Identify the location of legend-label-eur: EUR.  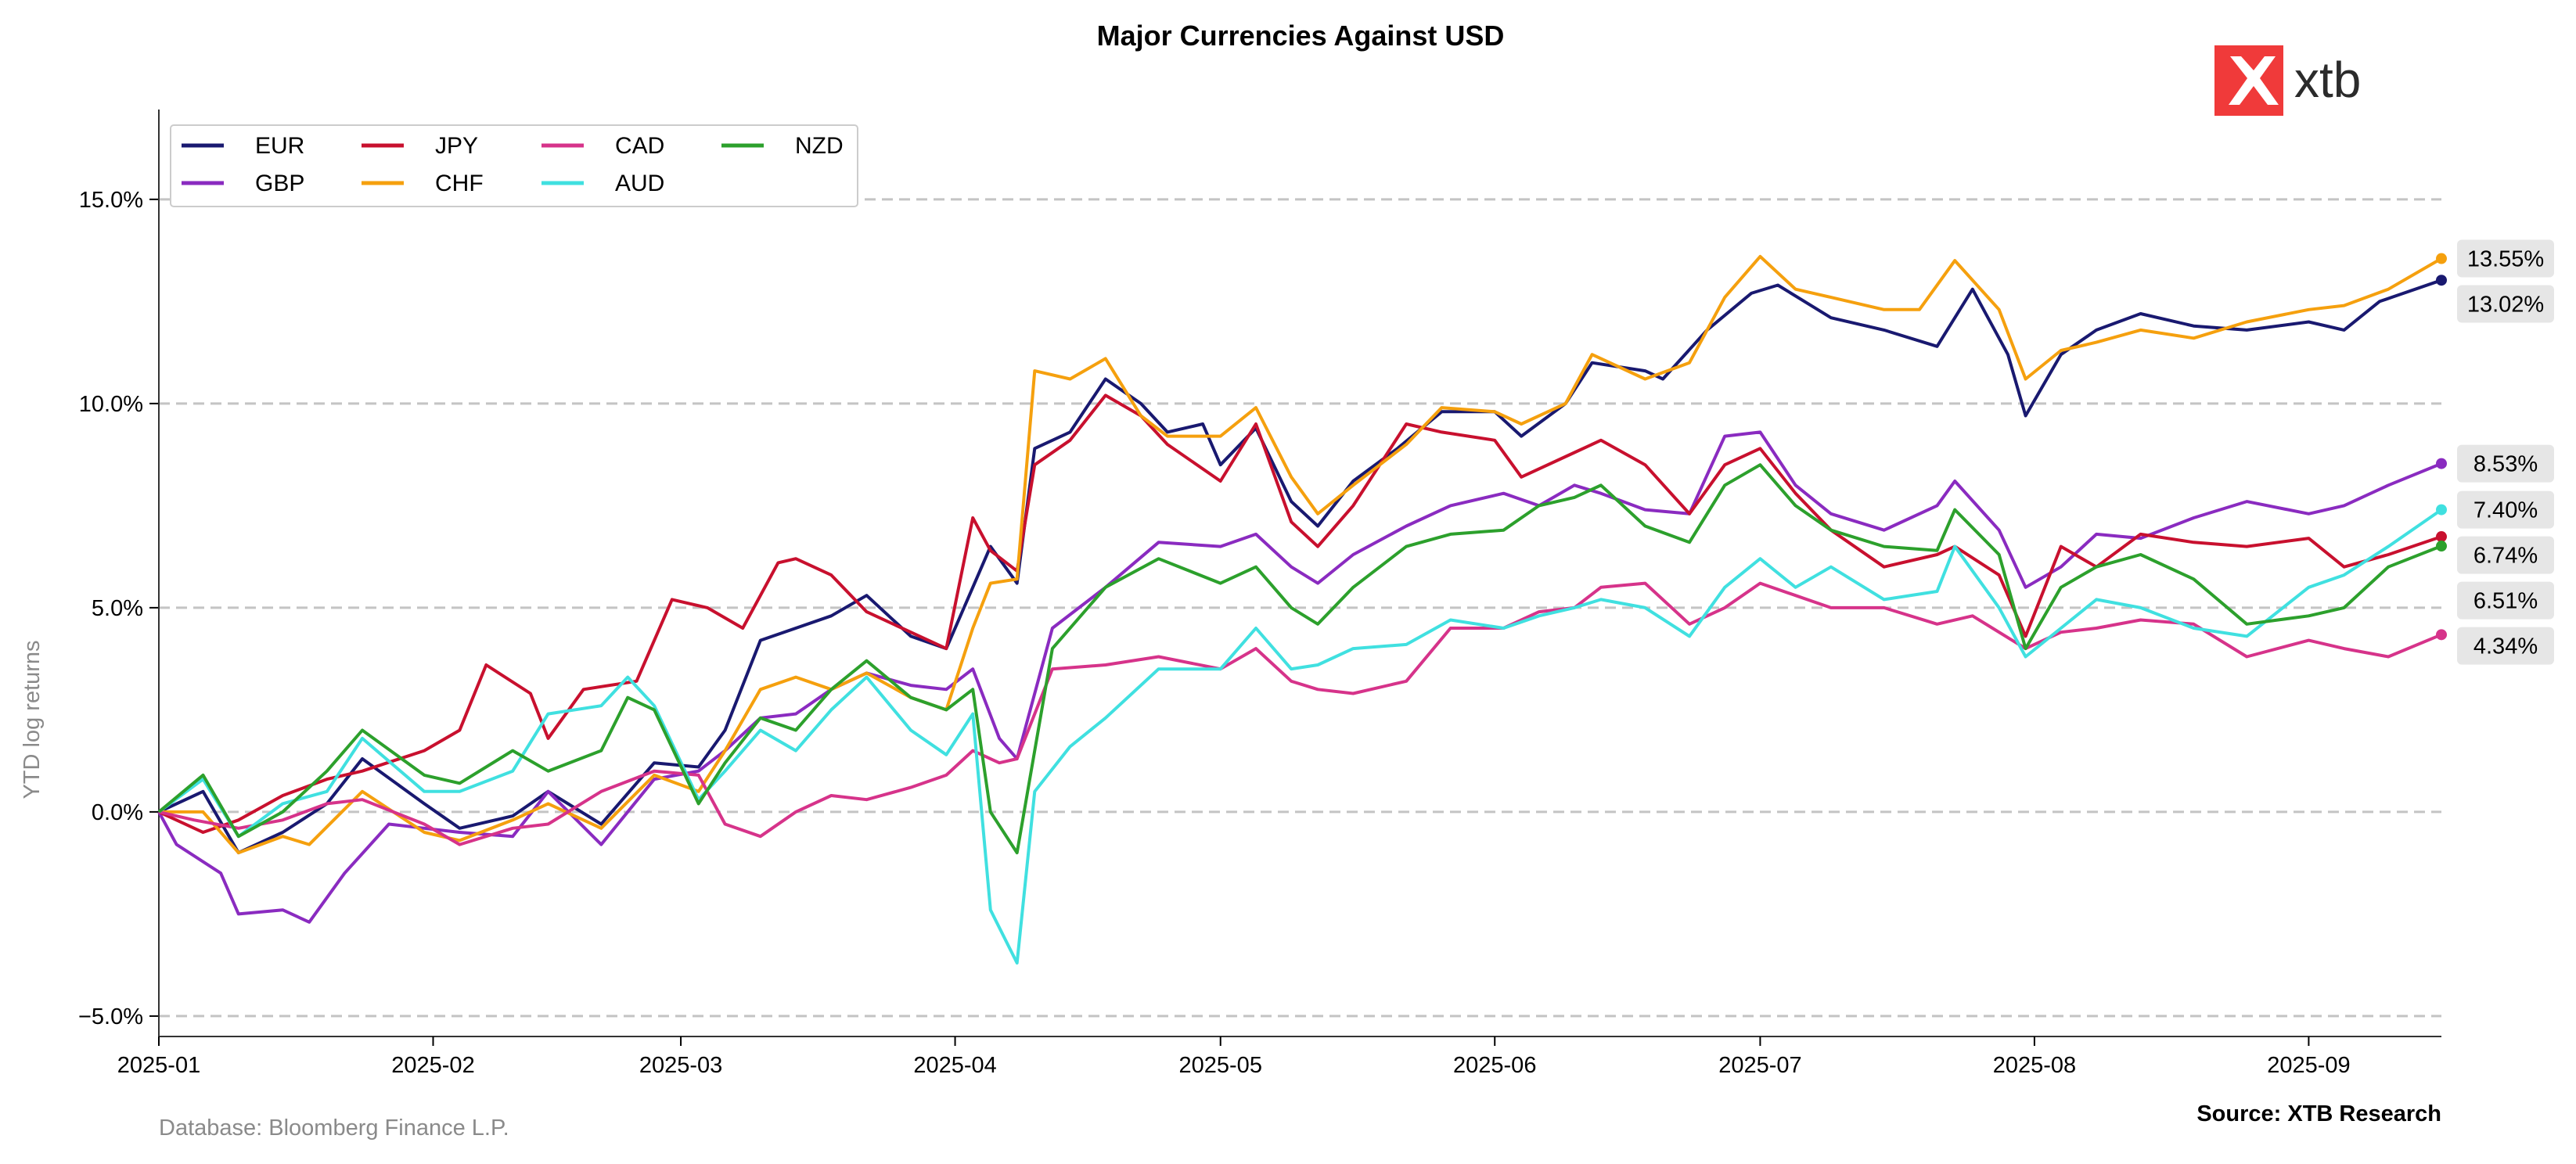
(279, 146).